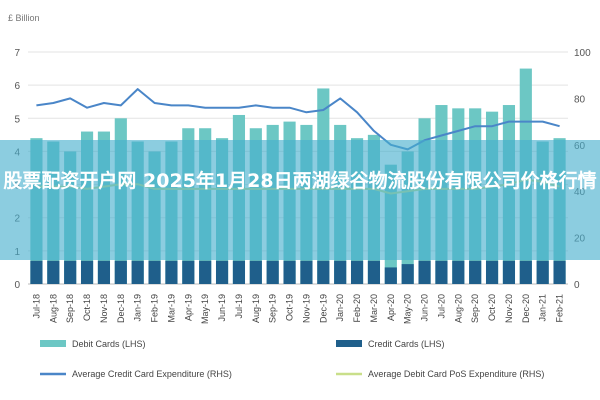  Describe the element at coordinates (36, 306) in the screenshot. I see `x-tick-label: Jul-18` at that location.